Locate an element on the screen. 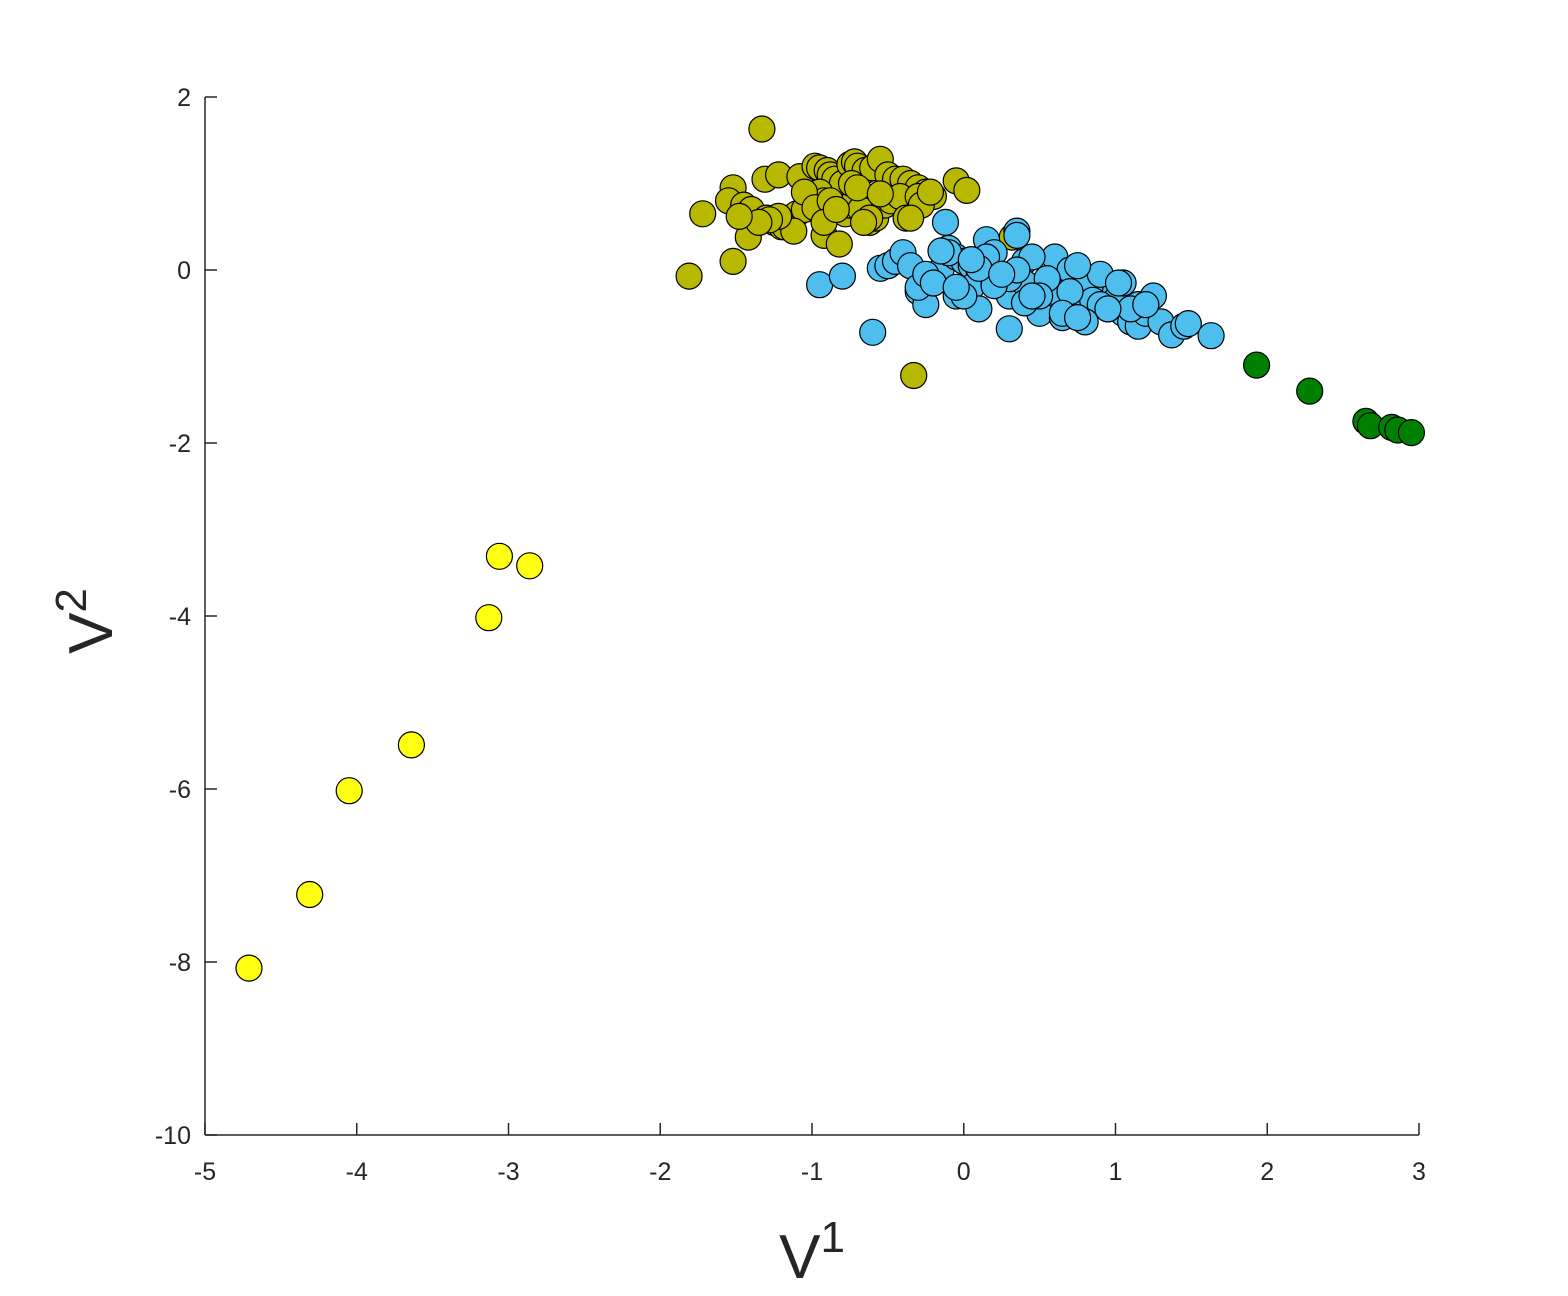  y-tick-label: -10 is located at coordinates (173, 1136).